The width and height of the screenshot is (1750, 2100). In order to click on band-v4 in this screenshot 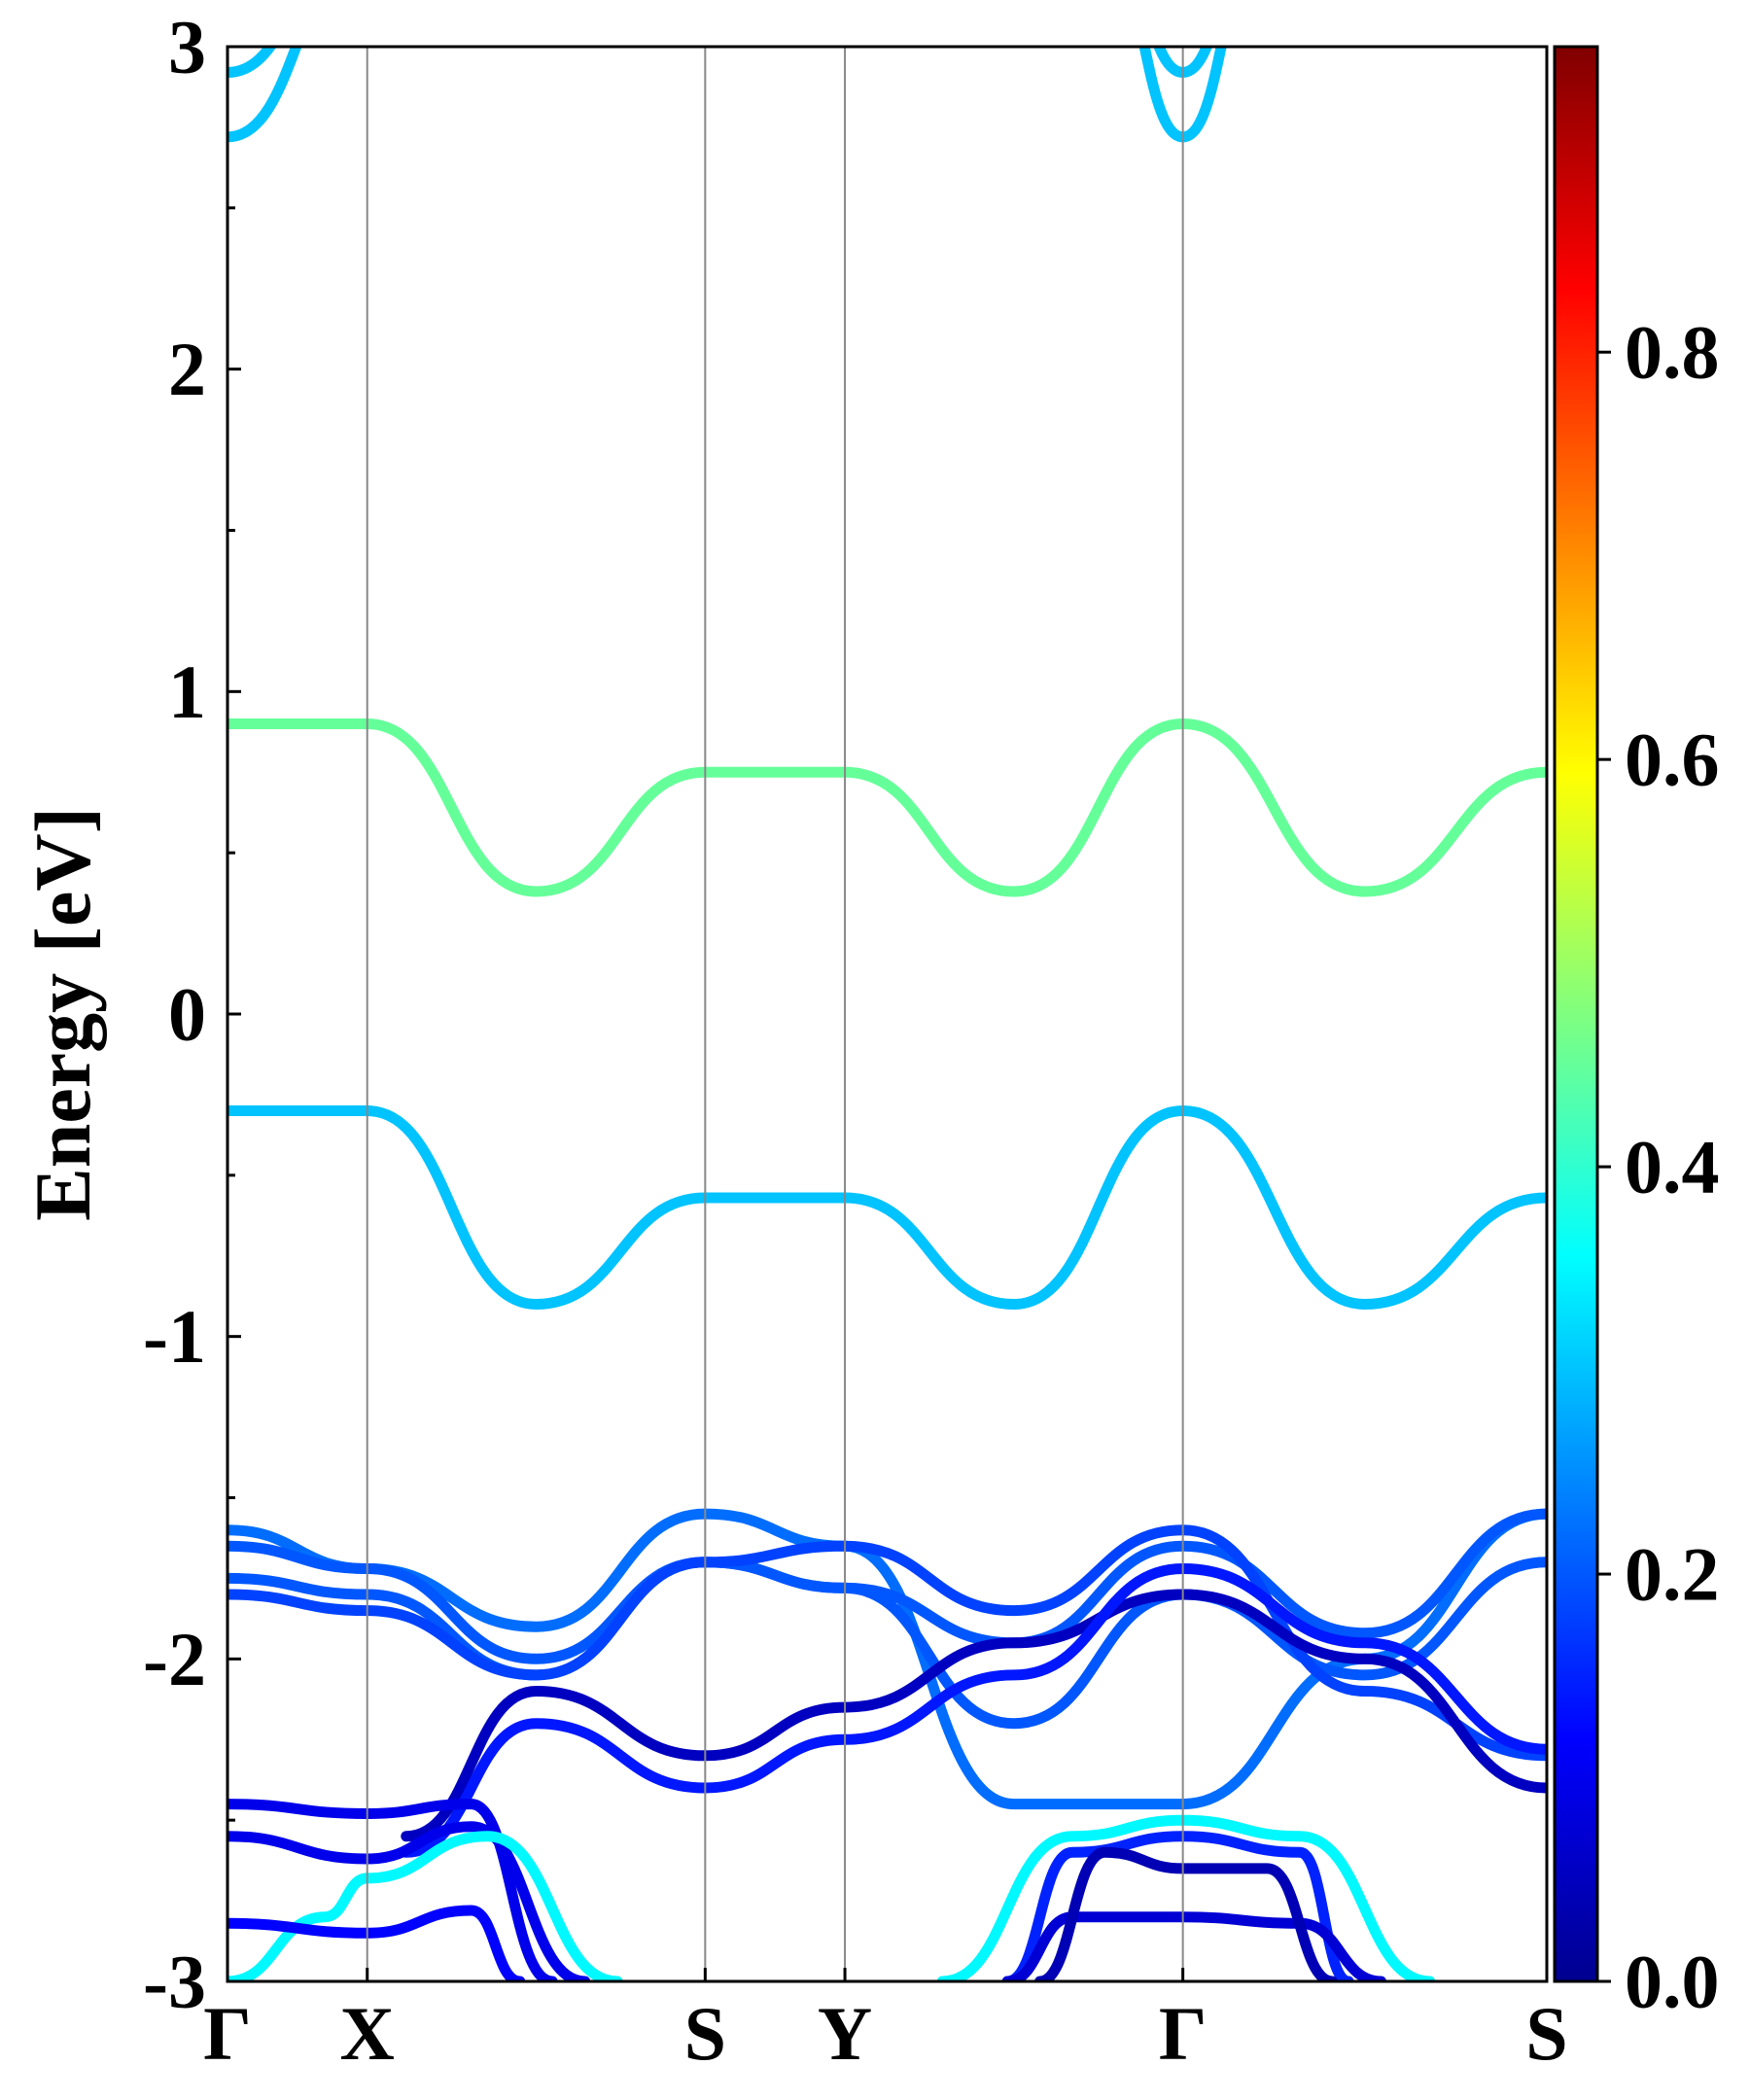, I will do `click(887, 1594)`.